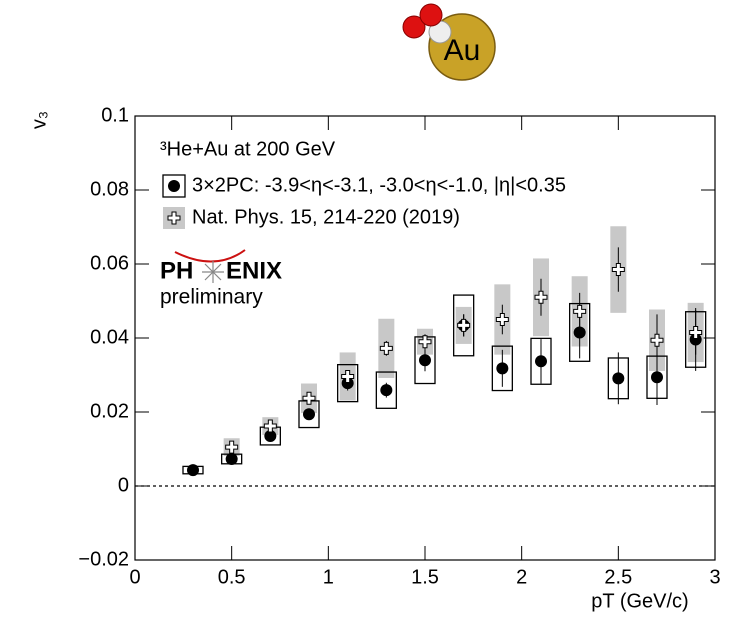 The image size is (746, 623). What do you see at coordinates (326, 217) in the screenshot?
I see `legend-label: Nat. Phys. 15, 214-220 (2019)` at bounding box center [326, 217].